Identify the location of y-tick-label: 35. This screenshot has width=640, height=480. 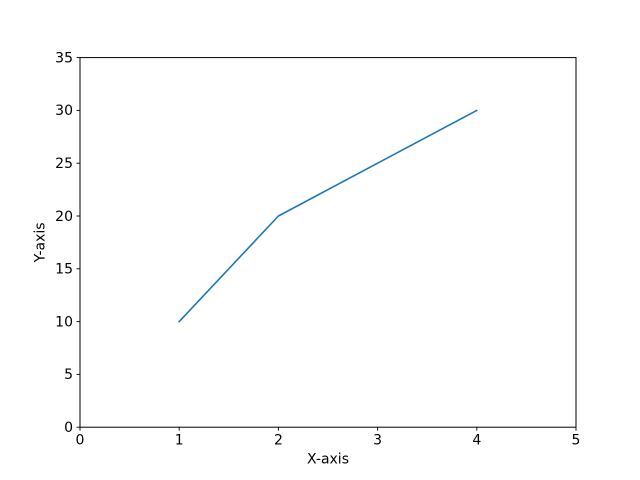
(64, 58).